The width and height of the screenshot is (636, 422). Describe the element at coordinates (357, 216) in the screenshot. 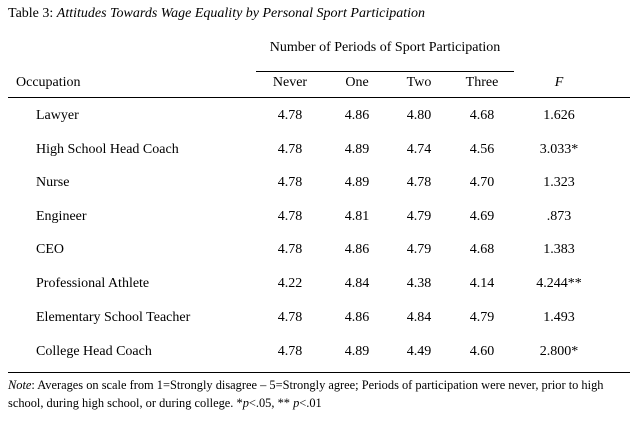

I see `one-cell: 4.81` at that location.